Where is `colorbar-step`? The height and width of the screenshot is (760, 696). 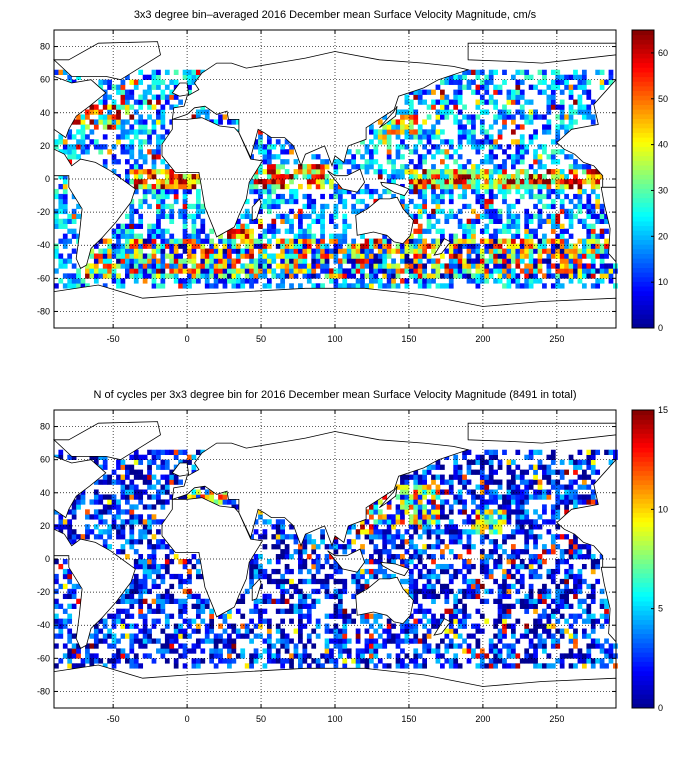 colorbar-step is located at coordinates (643, 172).